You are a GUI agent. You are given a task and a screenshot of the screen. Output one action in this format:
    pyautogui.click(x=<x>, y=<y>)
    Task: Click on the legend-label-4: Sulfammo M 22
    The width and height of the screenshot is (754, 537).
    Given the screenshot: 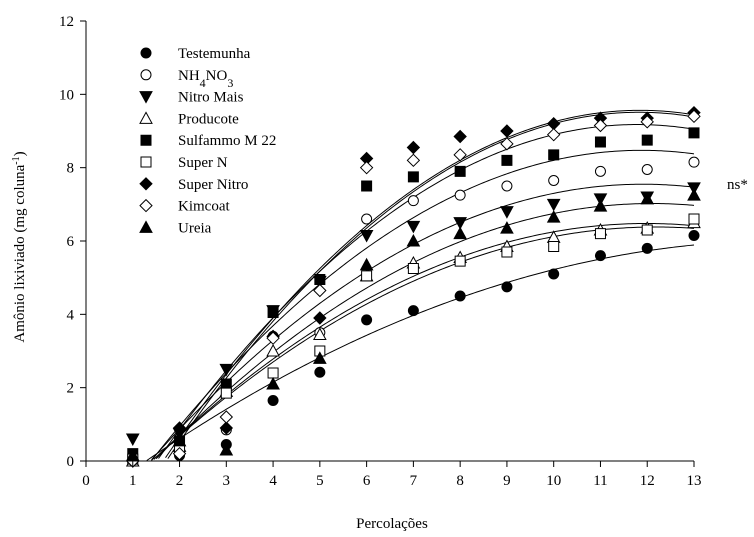 What is the action you would take?
    pyautogui.click(x=227, y=141)
    